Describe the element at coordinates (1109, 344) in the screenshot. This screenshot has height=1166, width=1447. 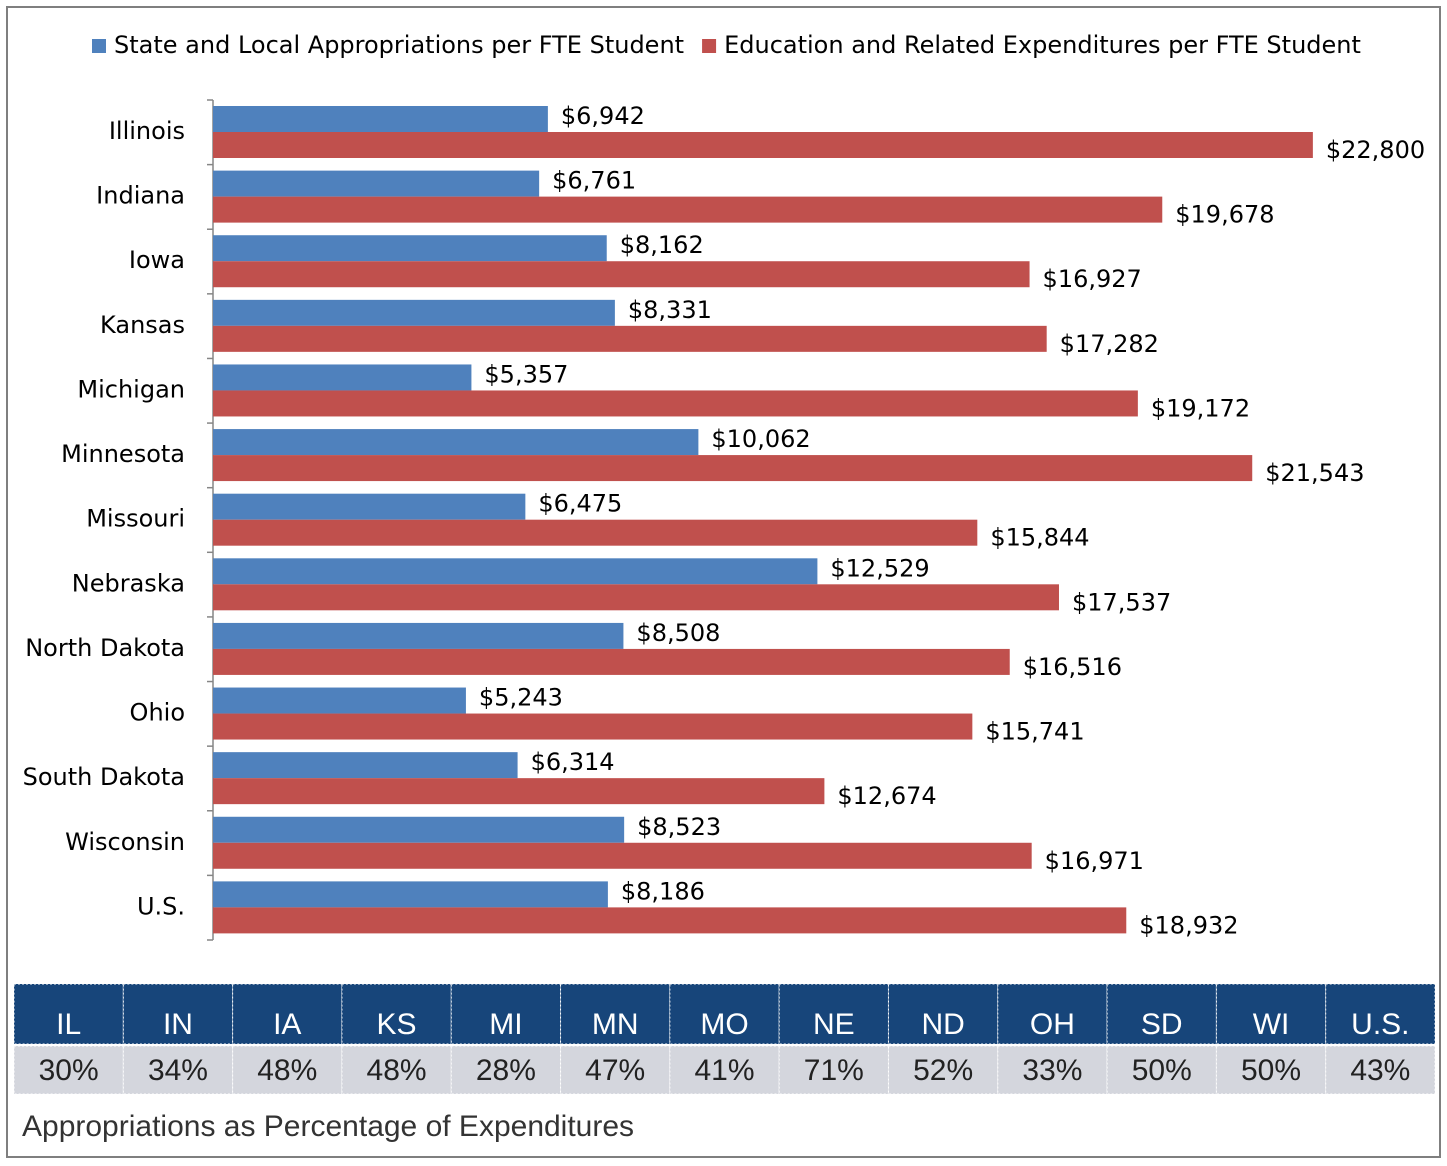
I see `value-label: $17,282` at that location.